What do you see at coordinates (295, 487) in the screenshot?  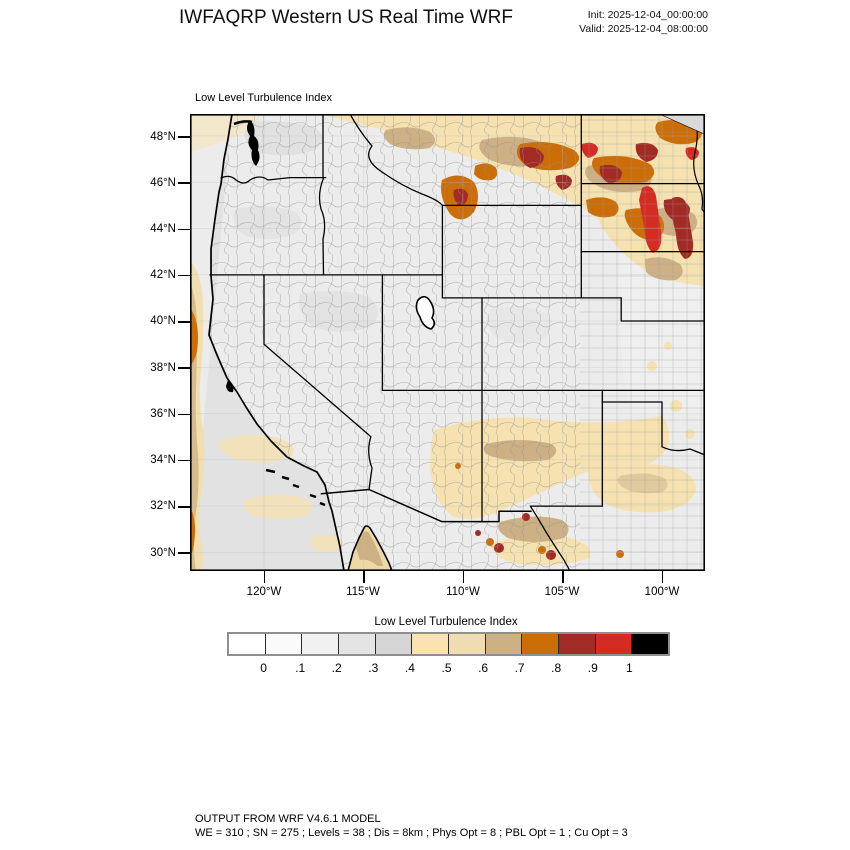 I see `channel-islands` at bounding box center [295, 487].